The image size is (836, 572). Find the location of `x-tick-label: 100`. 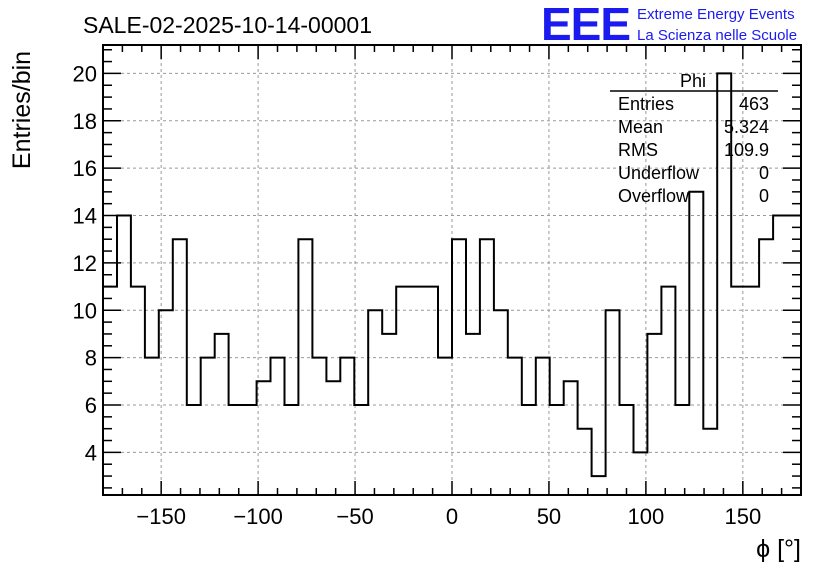

x-tick-label: 100 is located at coordinates (646, 516).